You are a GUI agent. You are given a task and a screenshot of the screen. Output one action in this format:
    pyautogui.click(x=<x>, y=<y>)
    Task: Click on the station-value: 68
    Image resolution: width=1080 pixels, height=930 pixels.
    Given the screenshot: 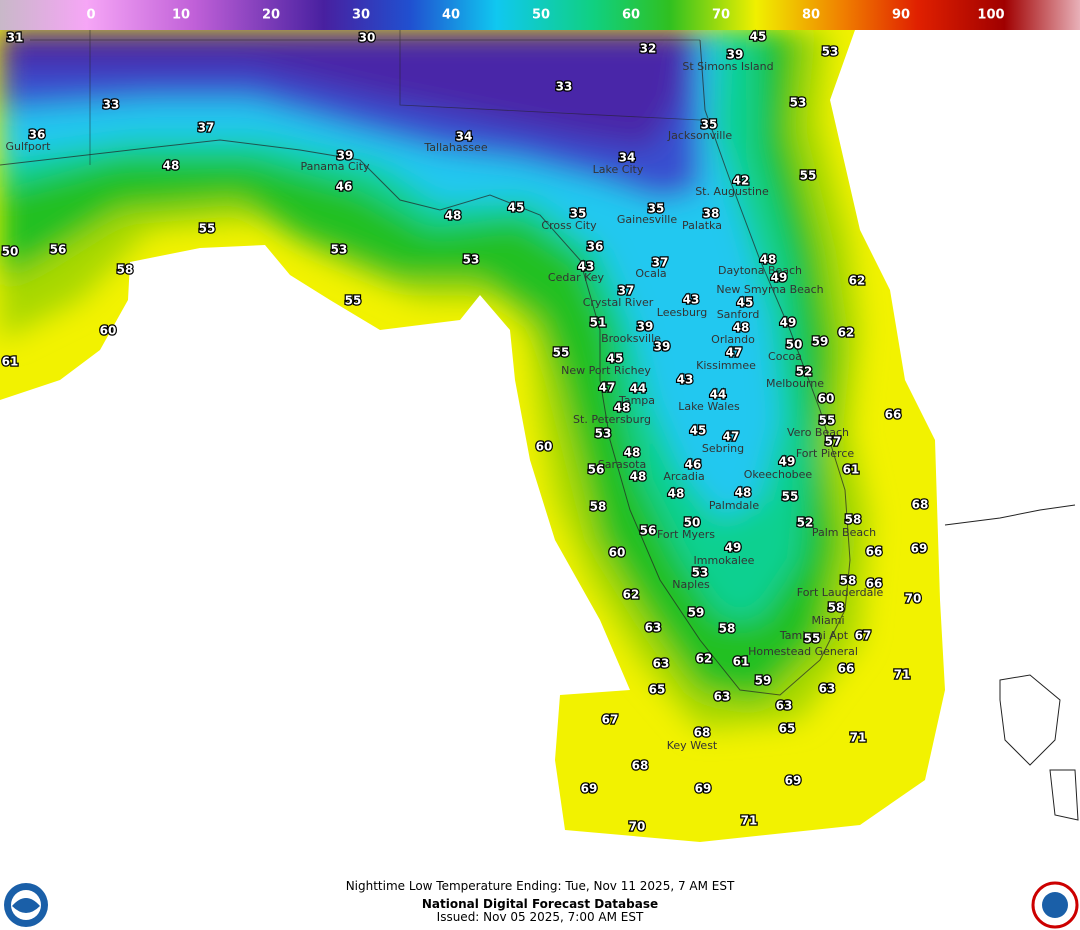 What is the action you would take?
    pyautogui.click(x=920, y=505)
    